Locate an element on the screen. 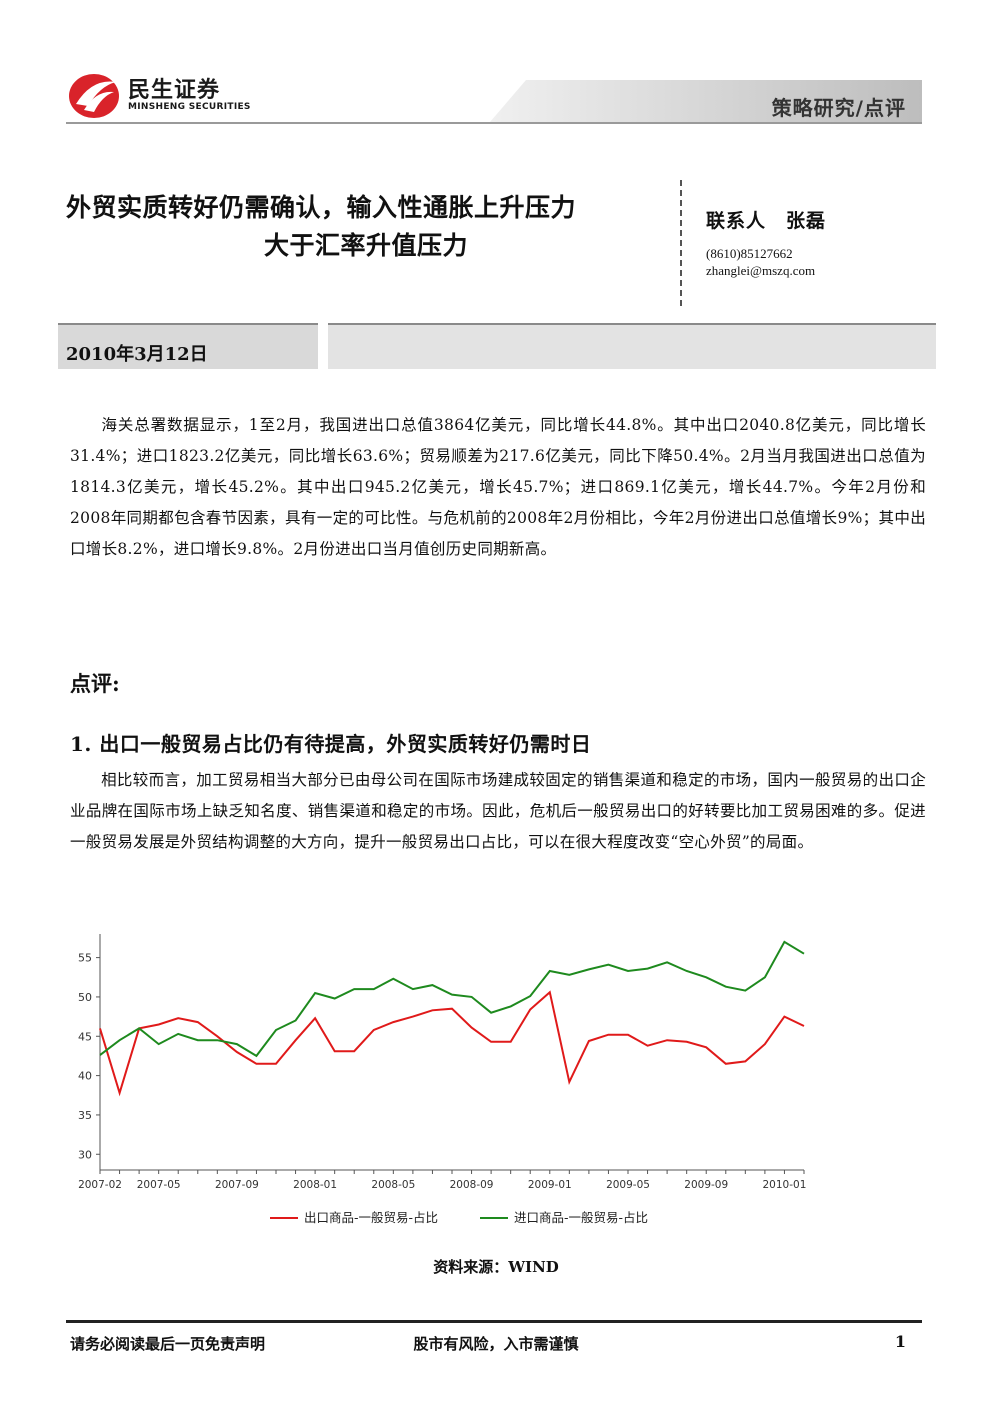 Image resolution: width=992 pixels, height=1403 pixels. x-tick-label: 2008-01 is located at coordinates (315, 1185).